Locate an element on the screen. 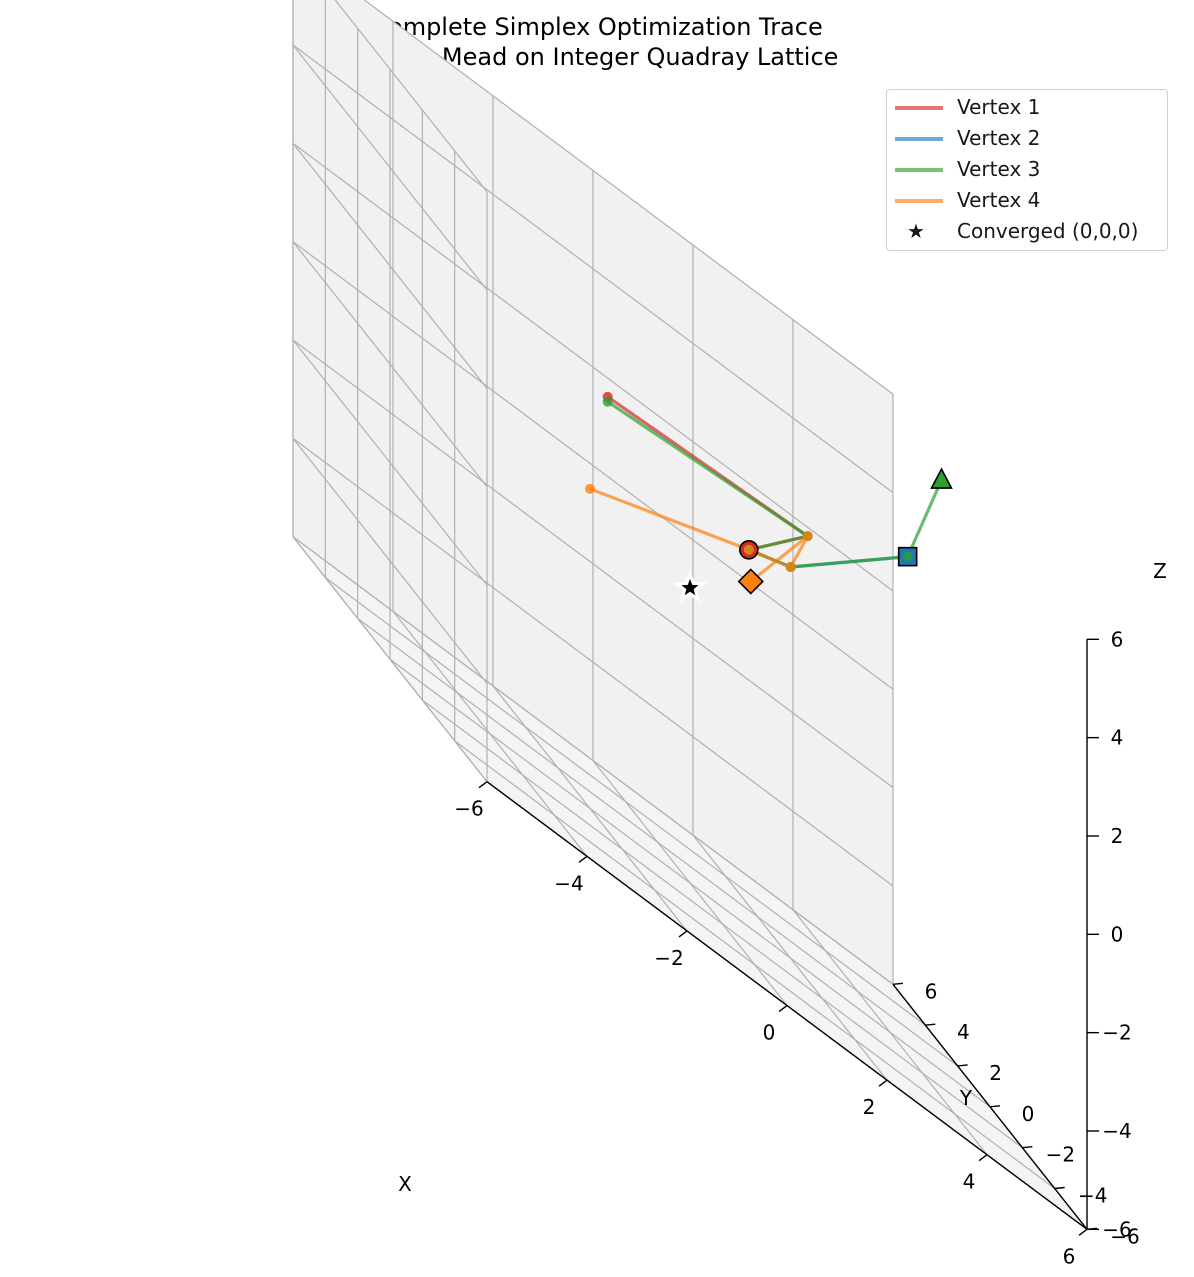 The height and width of the screenshot is (1277, 1194). x-tick-label: −2 is located at coordinates (668, 958).